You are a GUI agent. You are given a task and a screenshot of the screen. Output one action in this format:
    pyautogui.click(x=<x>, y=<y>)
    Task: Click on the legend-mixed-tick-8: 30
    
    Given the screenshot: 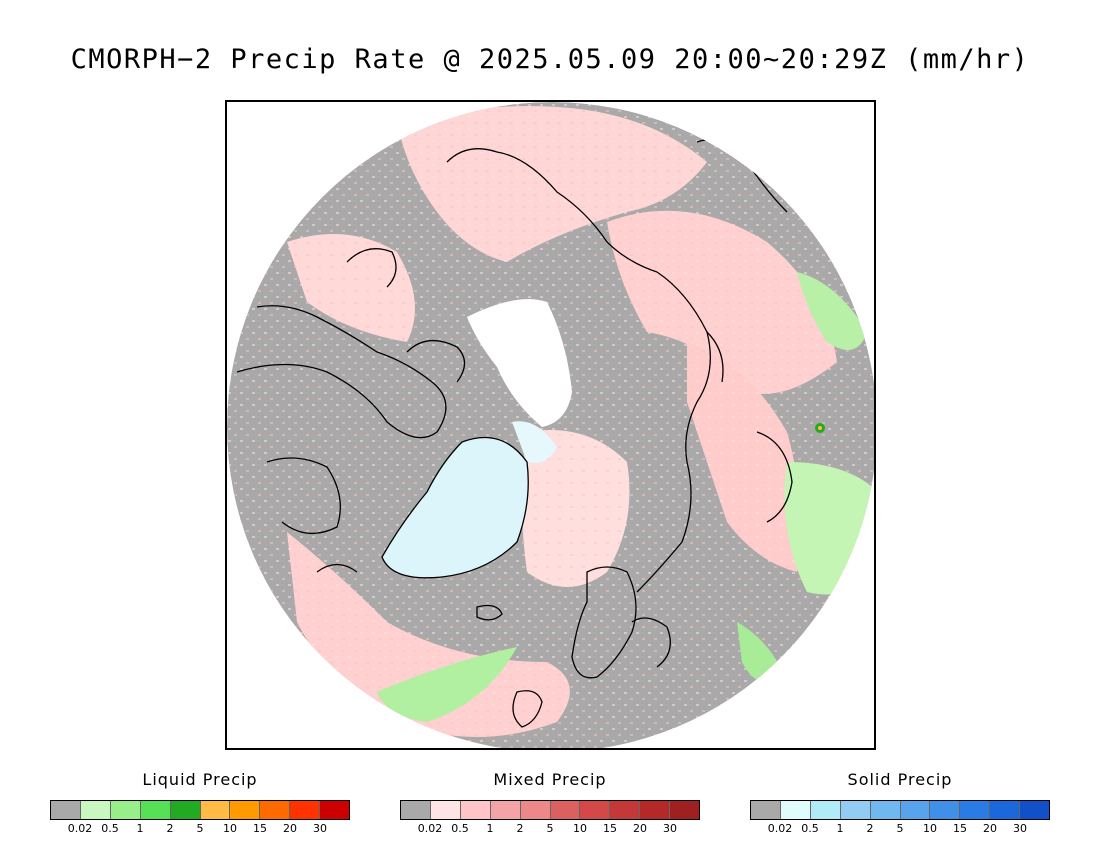 What is the action you would take?
    pyautogui.click(x=670, y=828)
    